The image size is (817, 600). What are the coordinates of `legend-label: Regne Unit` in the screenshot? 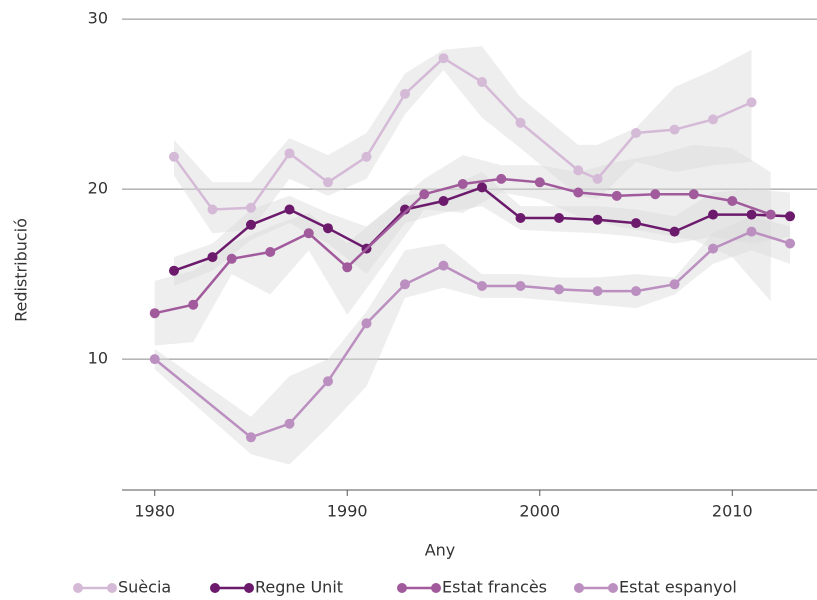 It's located at (299, 587).